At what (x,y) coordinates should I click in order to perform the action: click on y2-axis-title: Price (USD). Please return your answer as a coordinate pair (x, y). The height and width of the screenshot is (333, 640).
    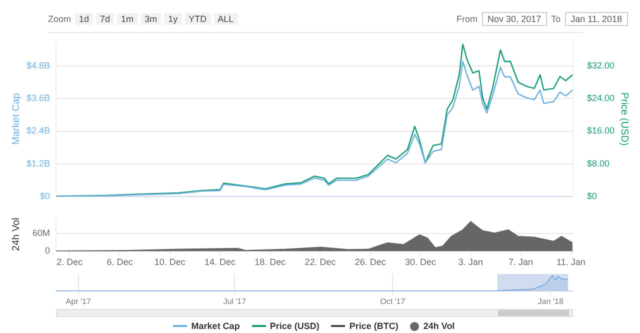
    Looking at the image, I should click on (624, 119).